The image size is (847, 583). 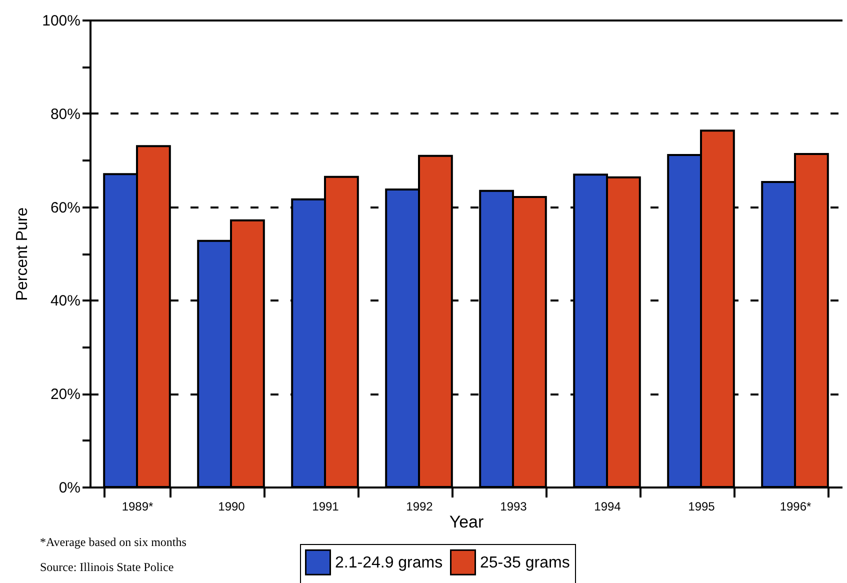 I want to click on x-tick-label: 1996*, so click(x=796, y=507).